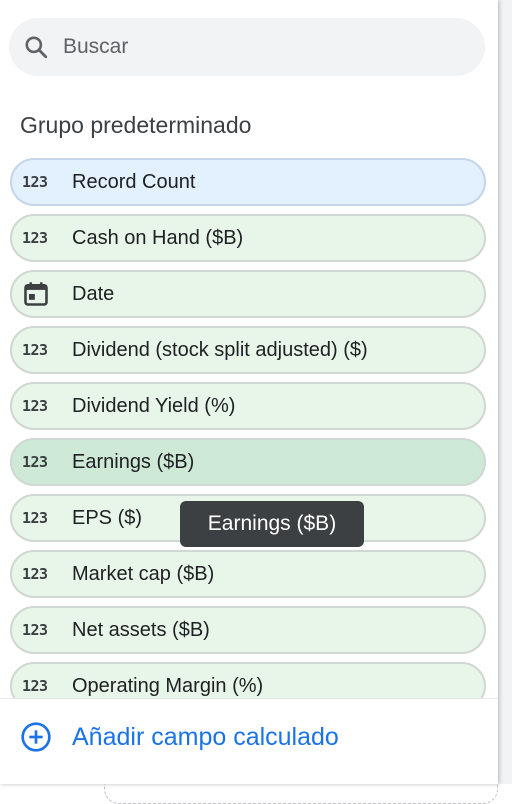  Describe the element at coordinates (248, 294) in the screenshot. I see `field-date: Date` at that location.